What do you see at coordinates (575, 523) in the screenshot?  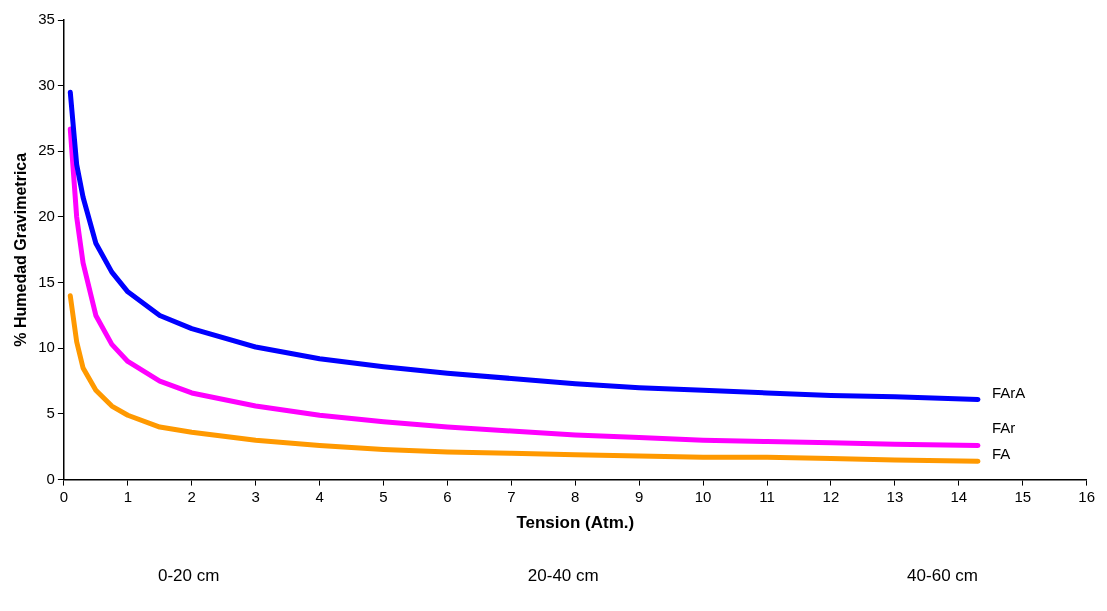 I see `x-axis-title: Tension (Atm.)` at bounding box center [575, 523].